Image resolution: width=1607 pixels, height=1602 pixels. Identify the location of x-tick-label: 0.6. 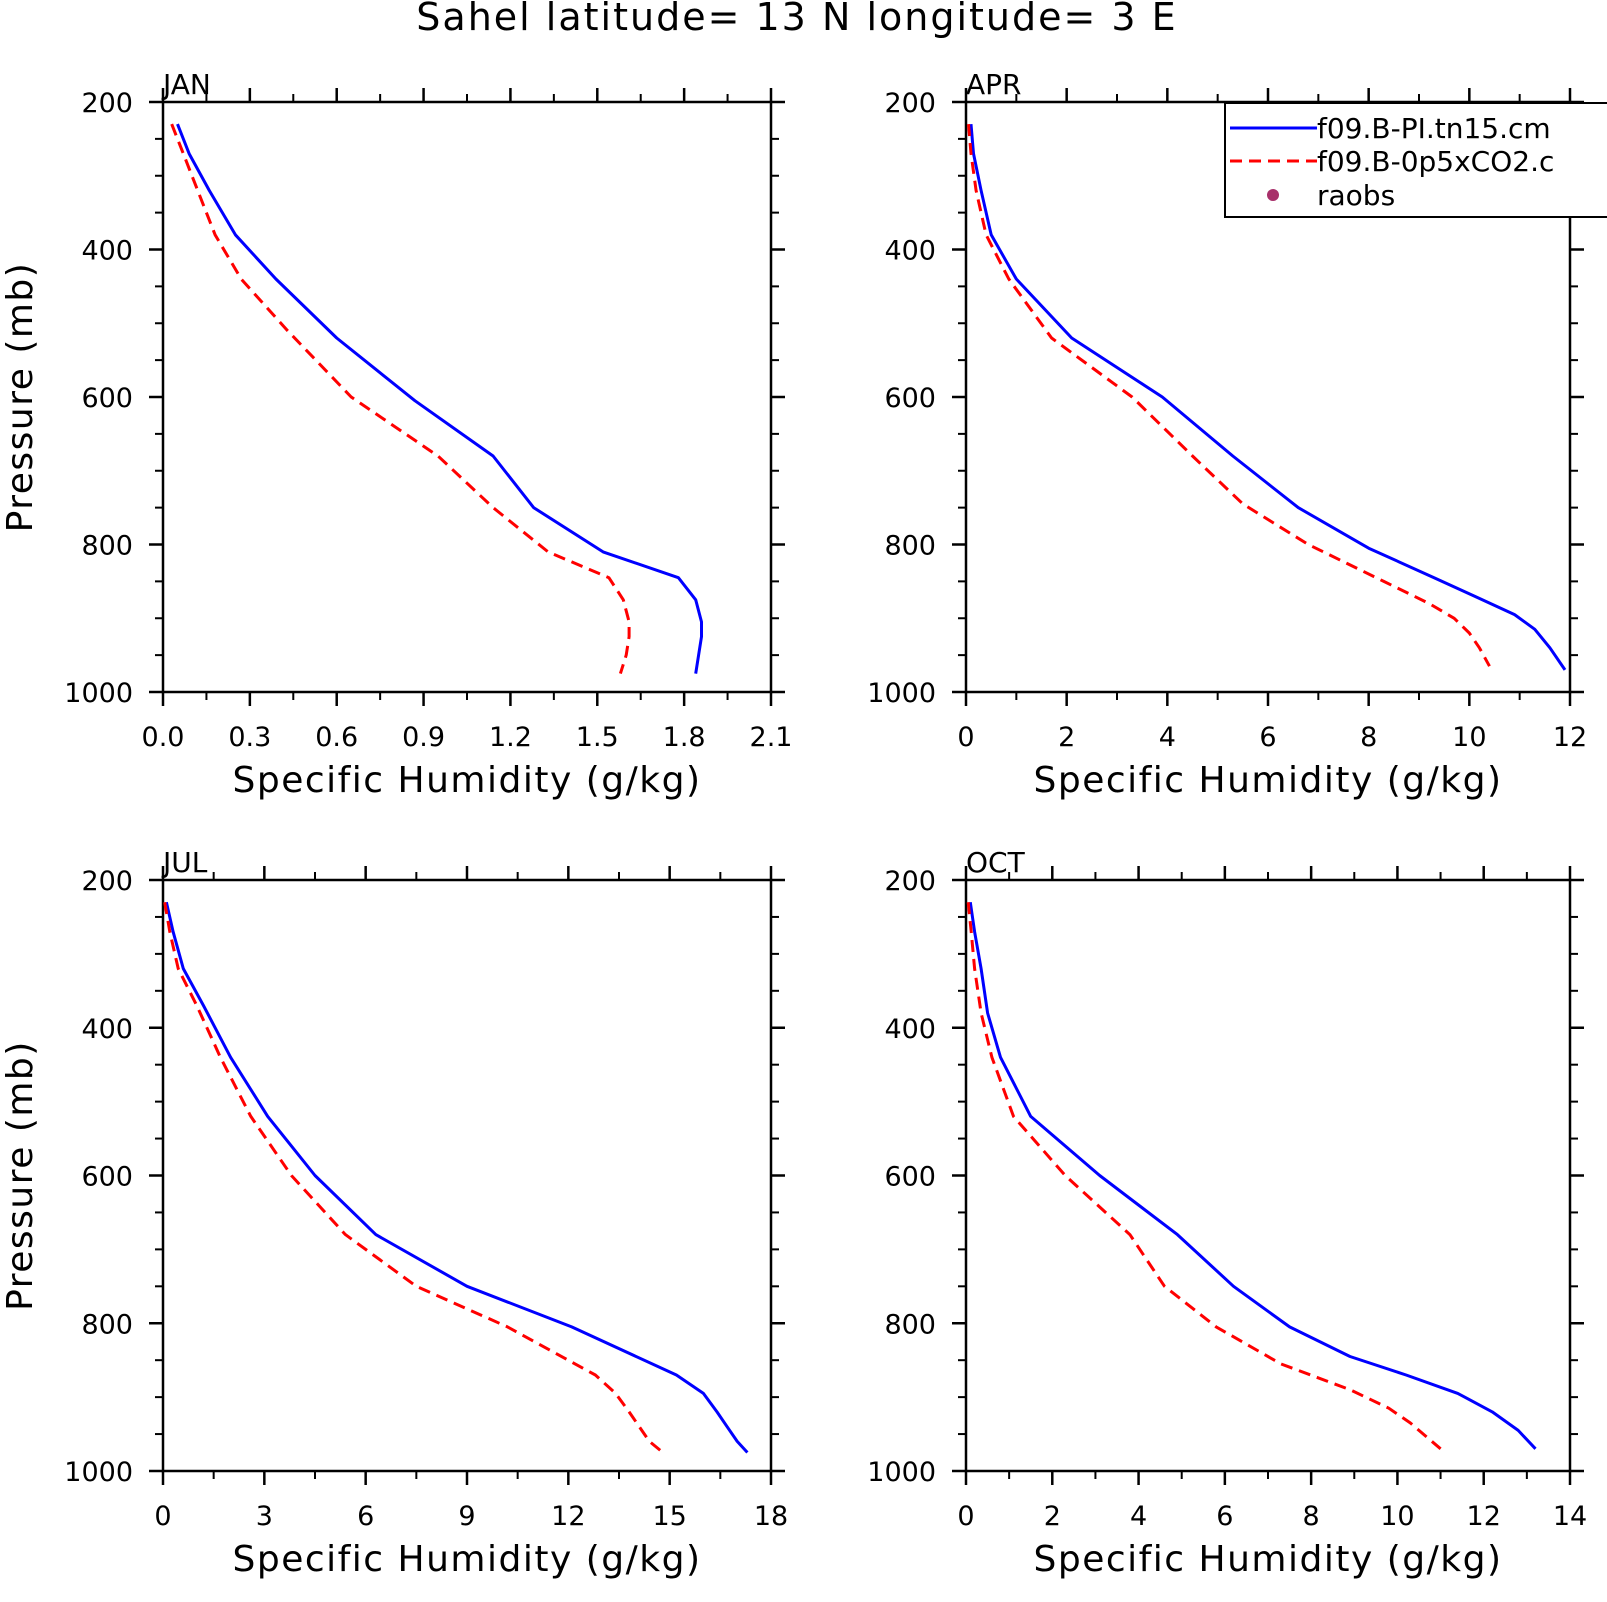
(336, 737).